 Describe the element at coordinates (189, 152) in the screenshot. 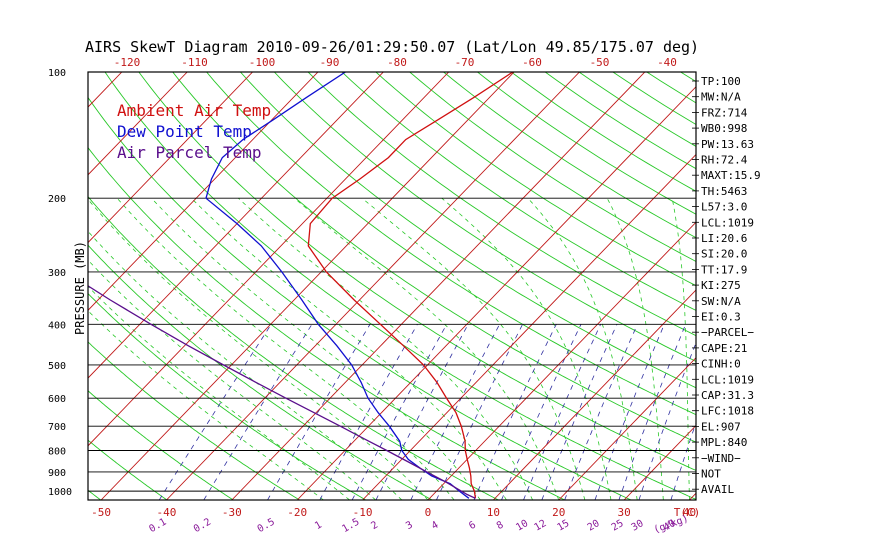

I see `legend-entry: Air Parcel Temp` at that location.